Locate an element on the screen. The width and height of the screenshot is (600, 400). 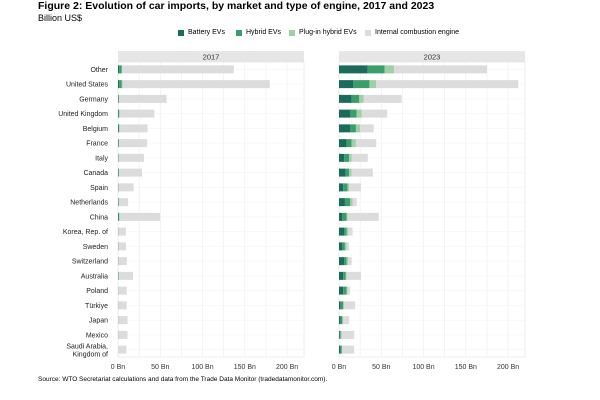
category-label: Belgium is located at coordinates (95, 129).